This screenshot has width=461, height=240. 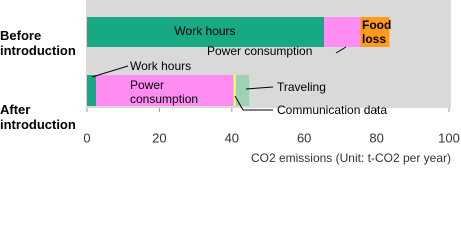 What do you see at coordinates (304, 137) in the screenshot?
I see `x-tick-label: 60` at bounding box center [304, 137].